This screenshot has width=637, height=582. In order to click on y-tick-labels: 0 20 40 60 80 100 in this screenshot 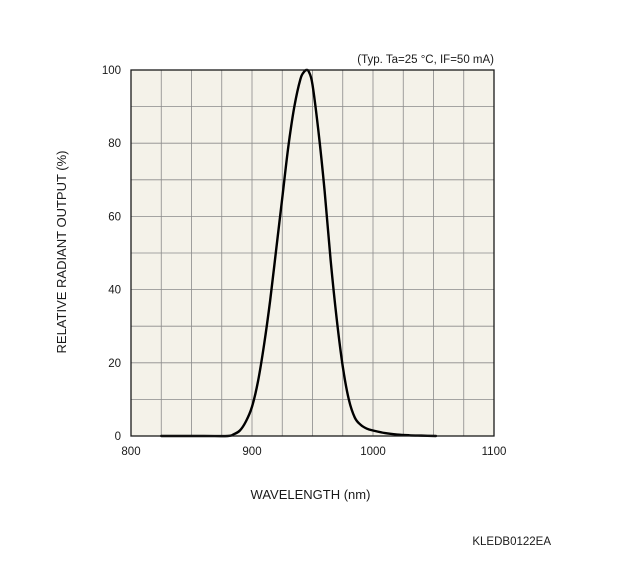, I will do `click(111, 254)`.